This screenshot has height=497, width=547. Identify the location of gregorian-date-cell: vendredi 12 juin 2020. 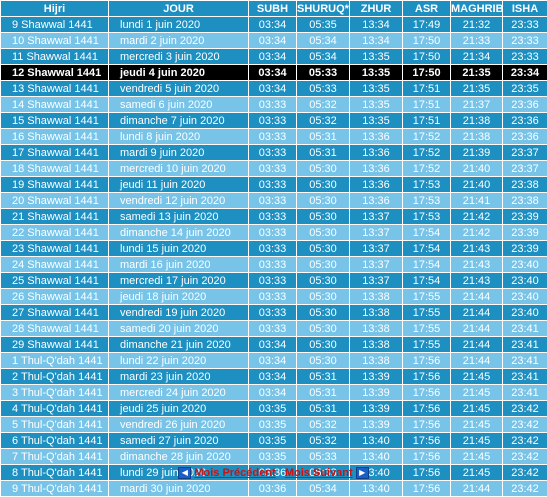
(179, 201).